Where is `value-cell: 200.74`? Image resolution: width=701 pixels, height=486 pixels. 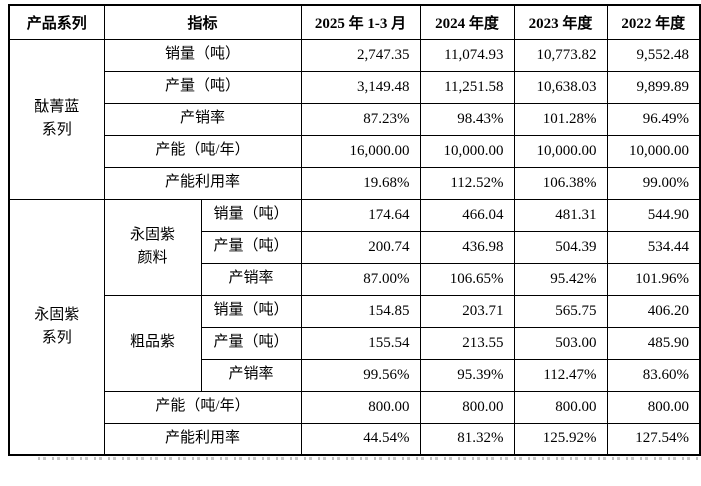 value-cell: 200.74 is located at coordinates (360, 247).